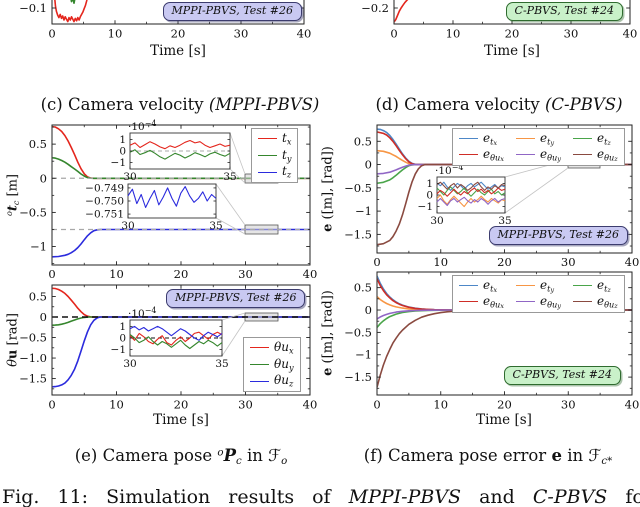  Describe the element at coordinates (284, 348) in the screenshot. I see `legend-label: θux` at that location.